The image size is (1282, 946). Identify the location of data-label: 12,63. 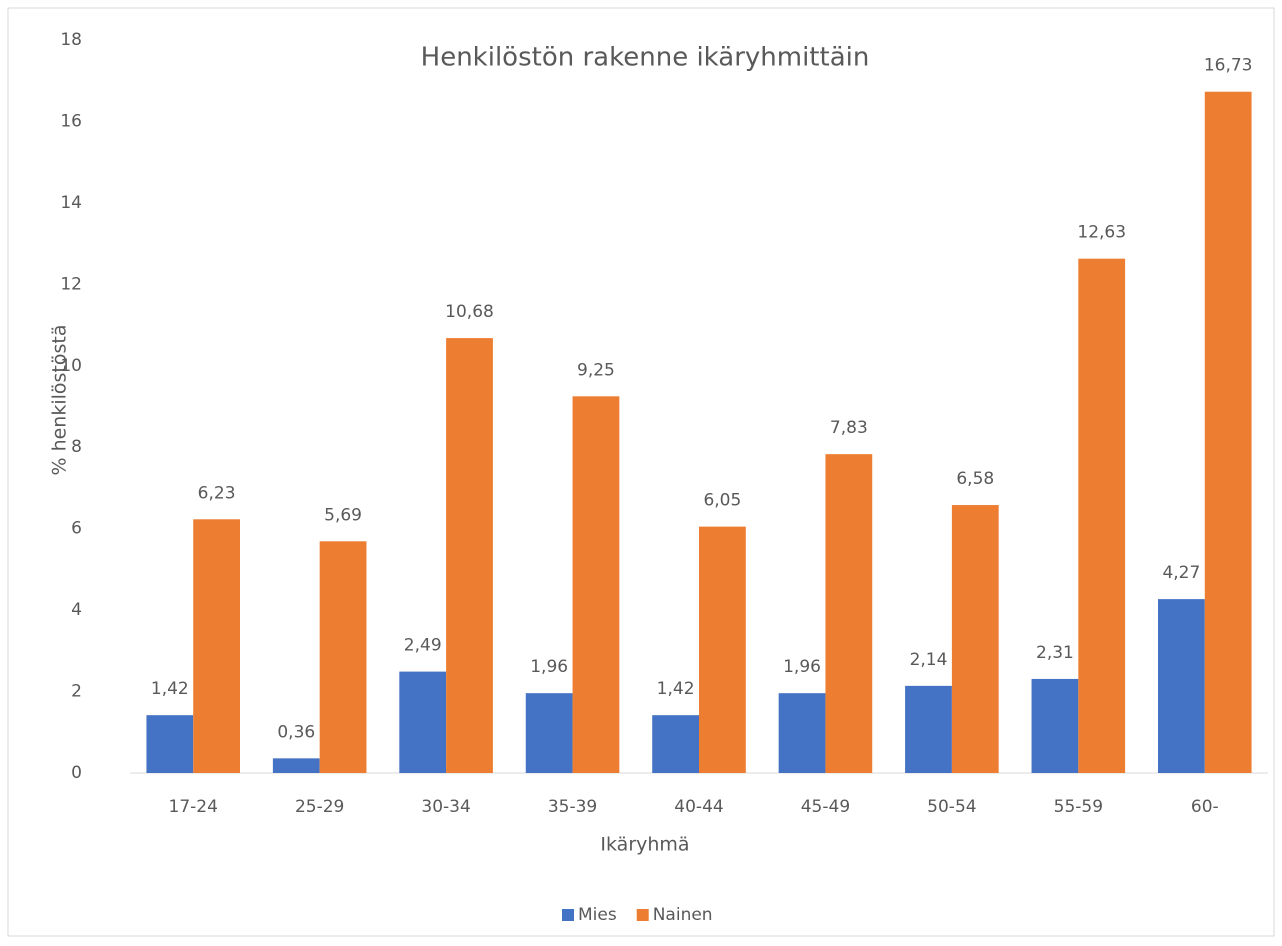
(1101, 233).